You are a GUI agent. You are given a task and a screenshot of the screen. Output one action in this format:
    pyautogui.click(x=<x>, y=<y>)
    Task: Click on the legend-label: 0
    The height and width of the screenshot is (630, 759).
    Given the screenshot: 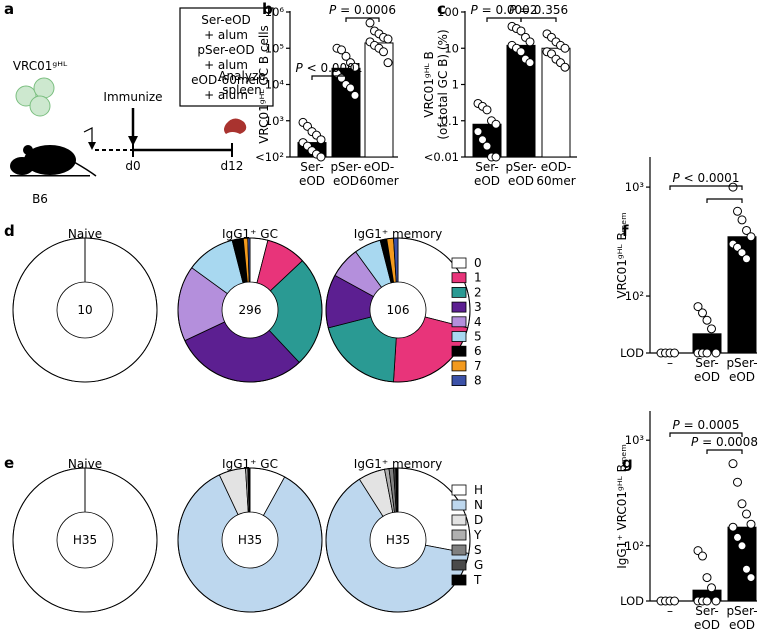 What is the action you would take?
    pyautogui.click(x=478, y=263)
    